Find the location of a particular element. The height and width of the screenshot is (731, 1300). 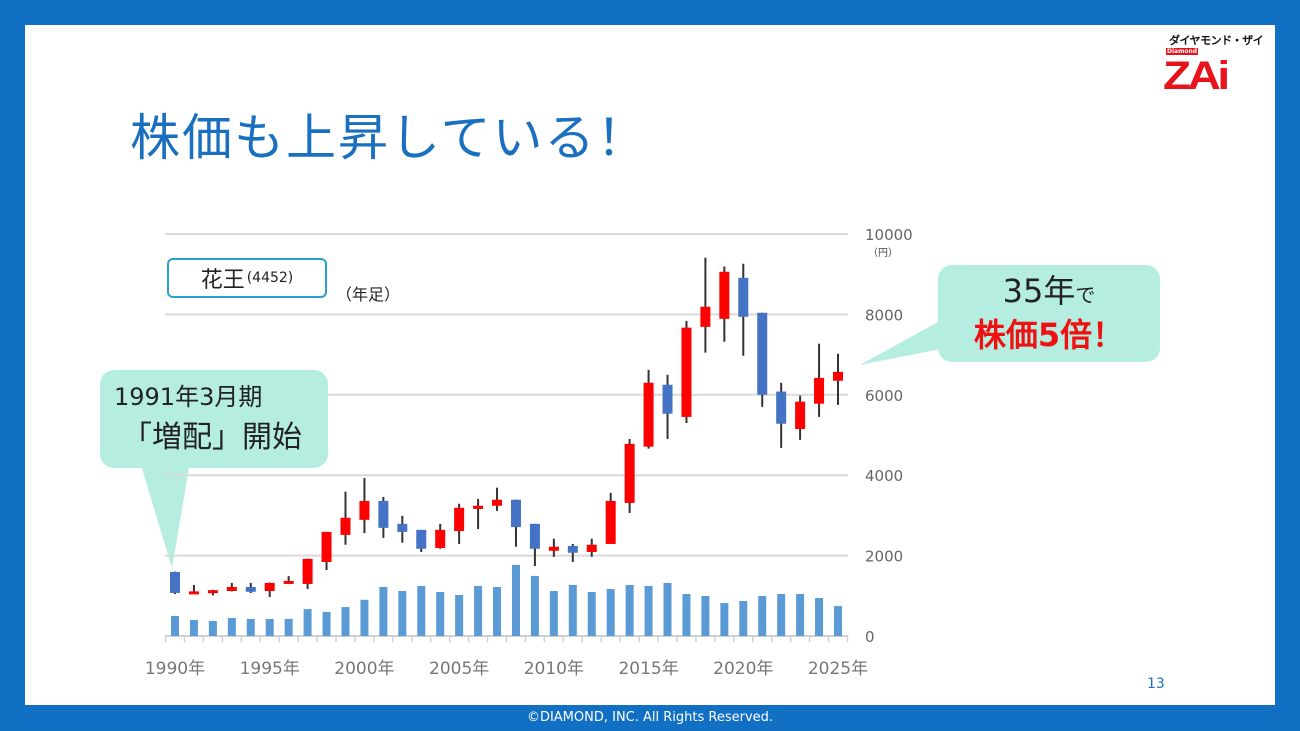

x-tick-label: 2015年 is located at coordinates (648, 669).